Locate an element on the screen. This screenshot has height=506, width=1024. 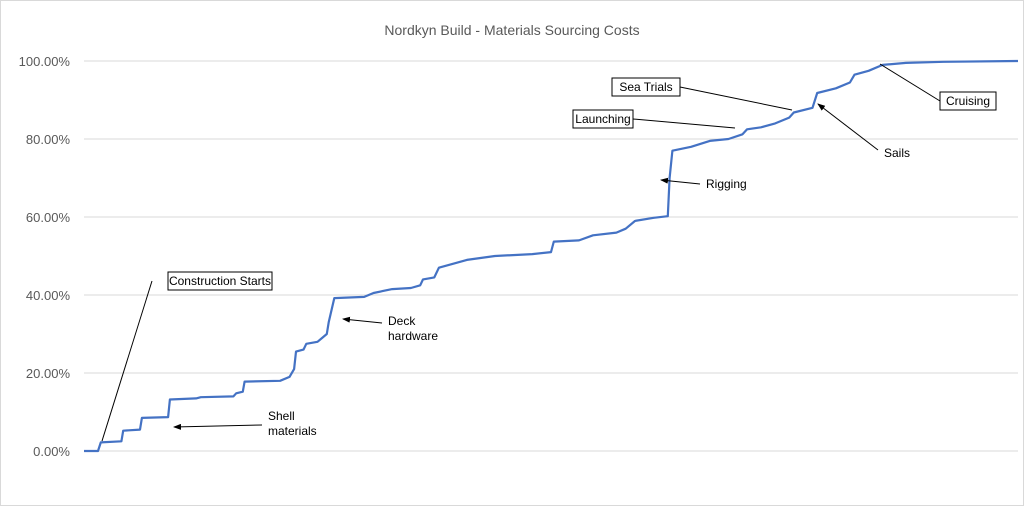
annotation-label: Sails is located at coordinates (897, 153).